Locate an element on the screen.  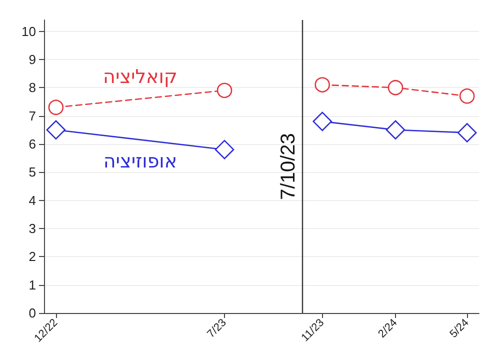
y-tick-label: 3 is located at coordinates (32, 228).